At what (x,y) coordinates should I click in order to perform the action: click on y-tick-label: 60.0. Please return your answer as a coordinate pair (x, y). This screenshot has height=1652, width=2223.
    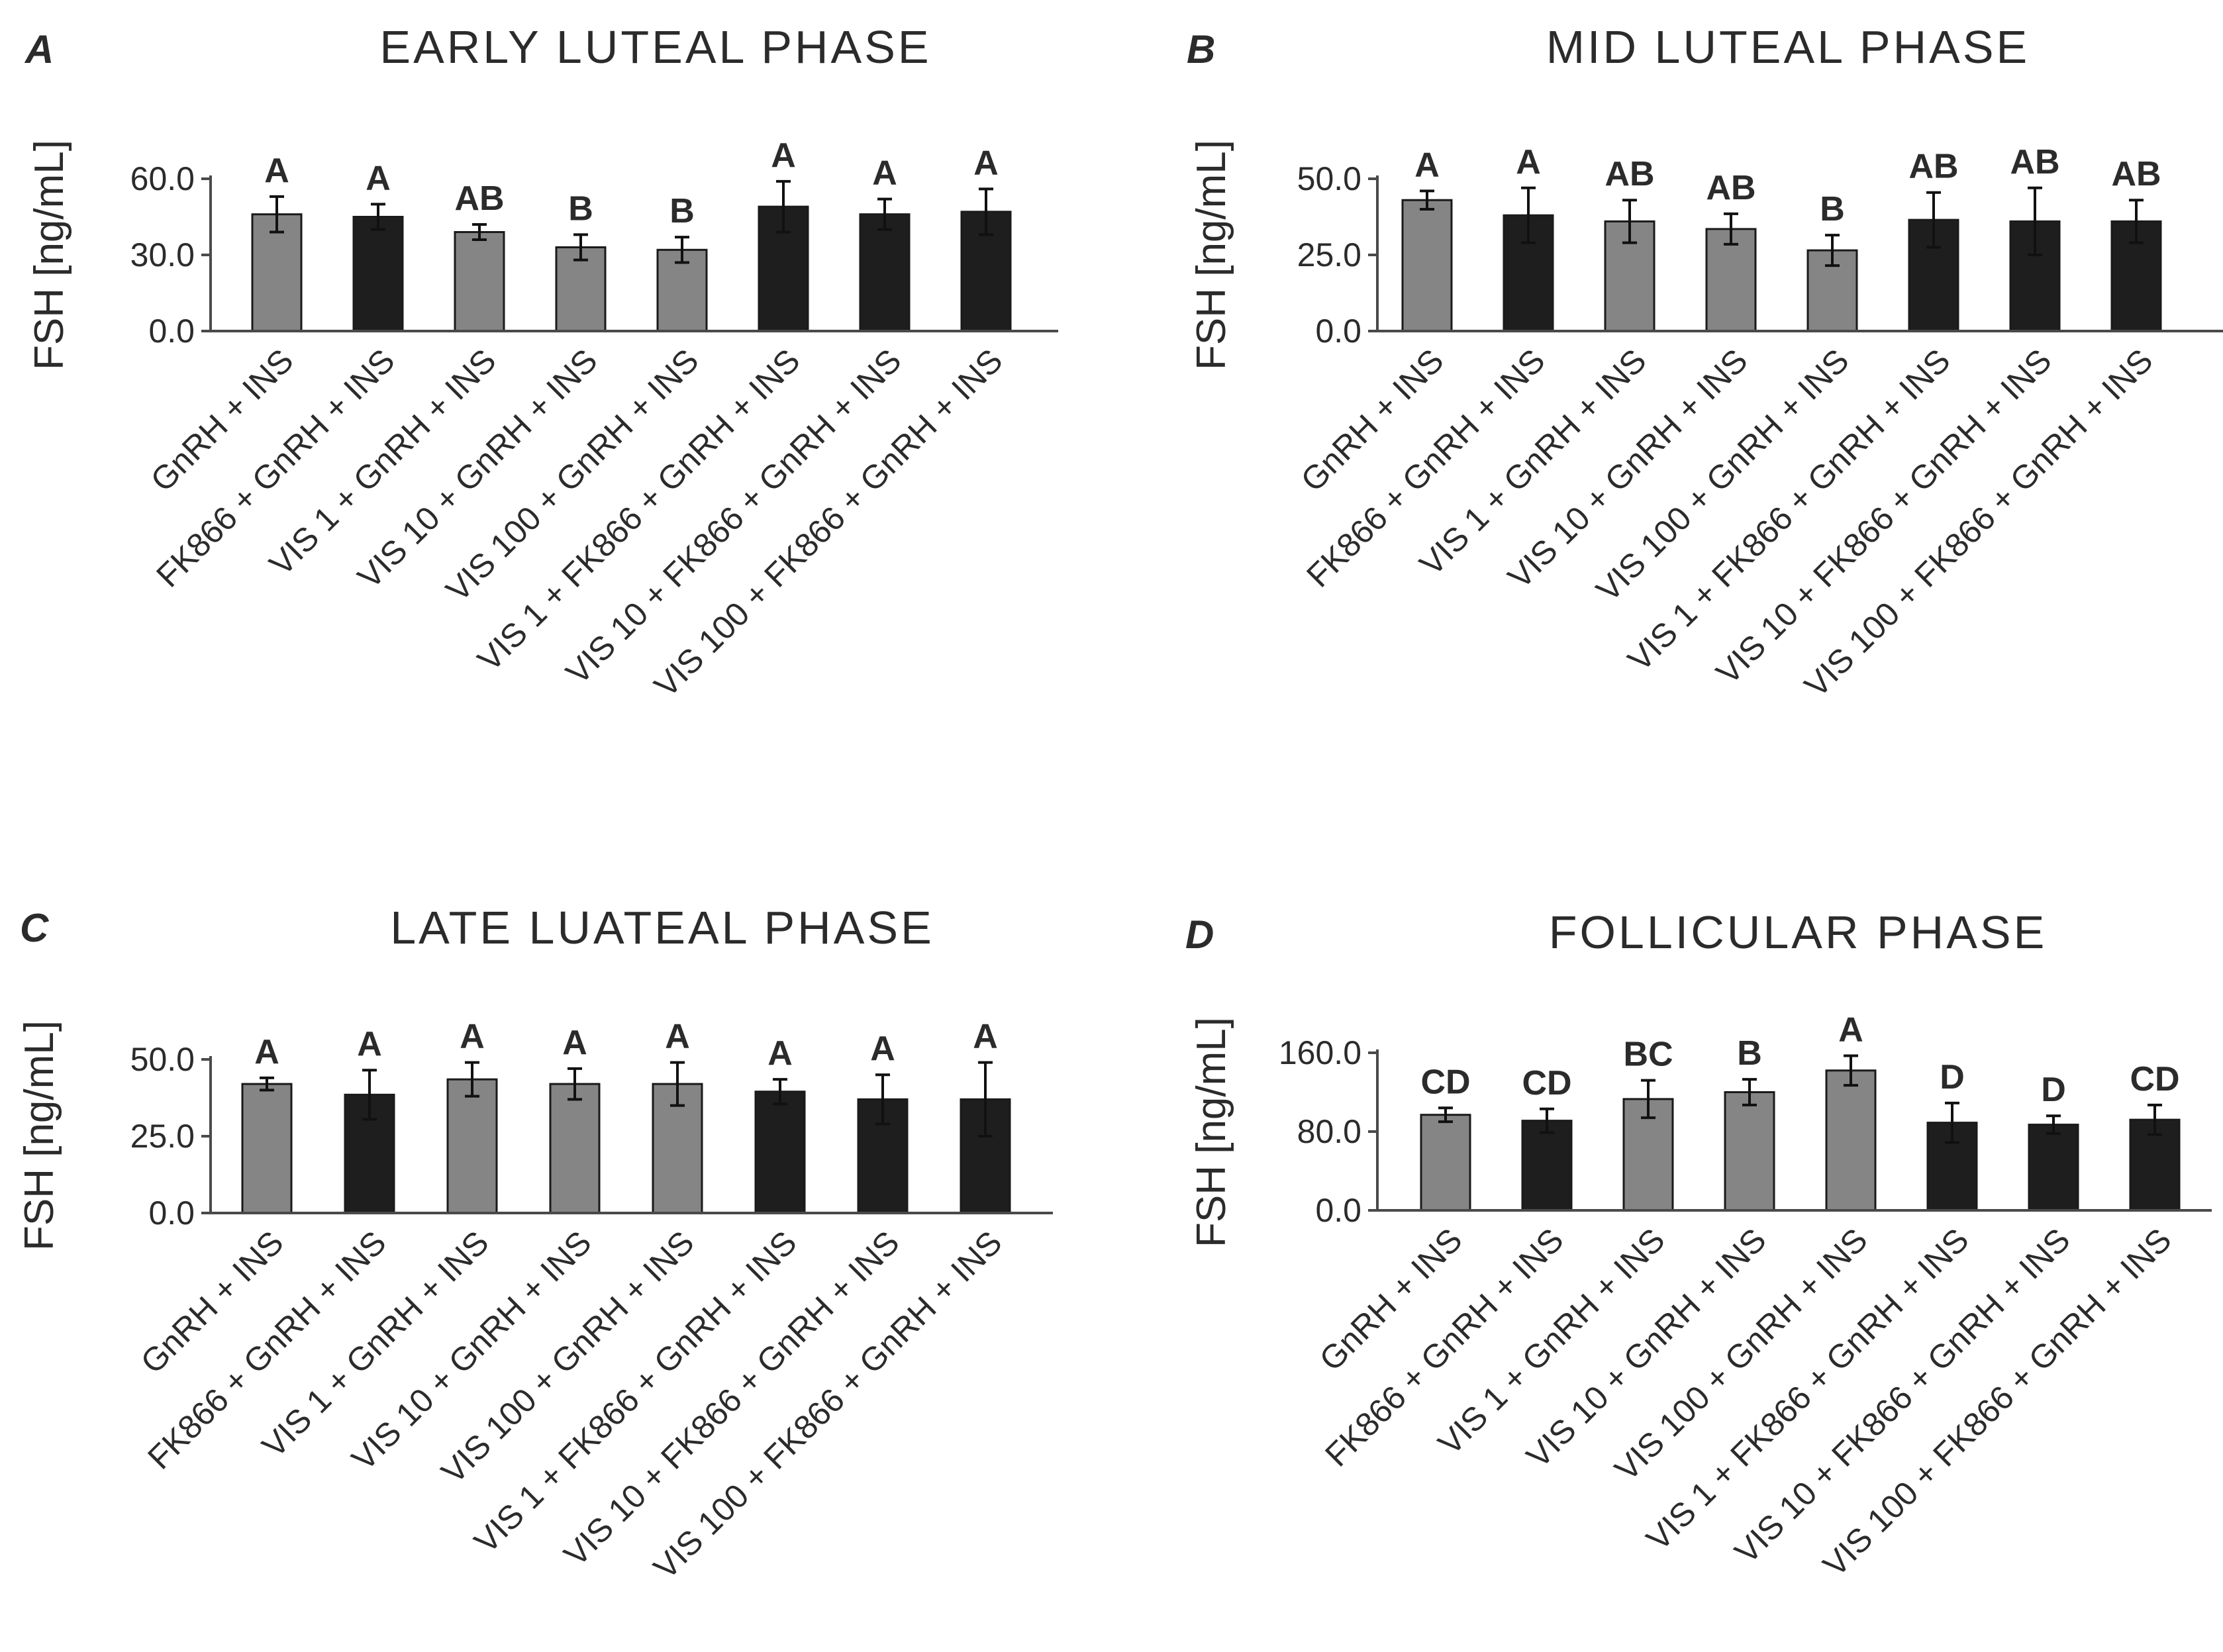
    Looking at the image, I should click on (162, 178).